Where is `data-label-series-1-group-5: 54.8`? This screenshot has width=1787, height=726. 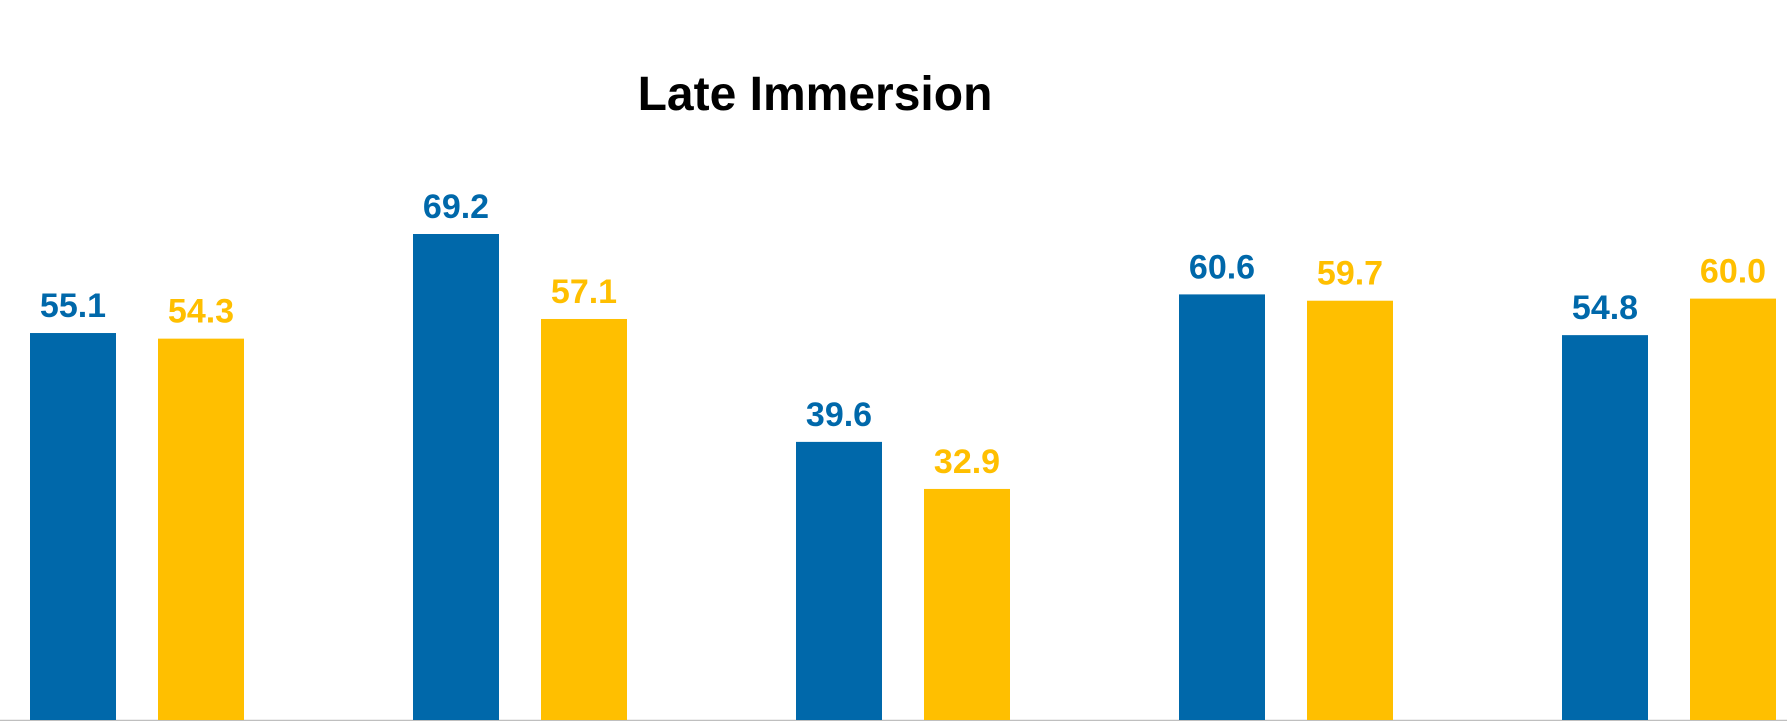 data-label-series-1-group-5: 54.8 is located at coordinates (1605, 308).